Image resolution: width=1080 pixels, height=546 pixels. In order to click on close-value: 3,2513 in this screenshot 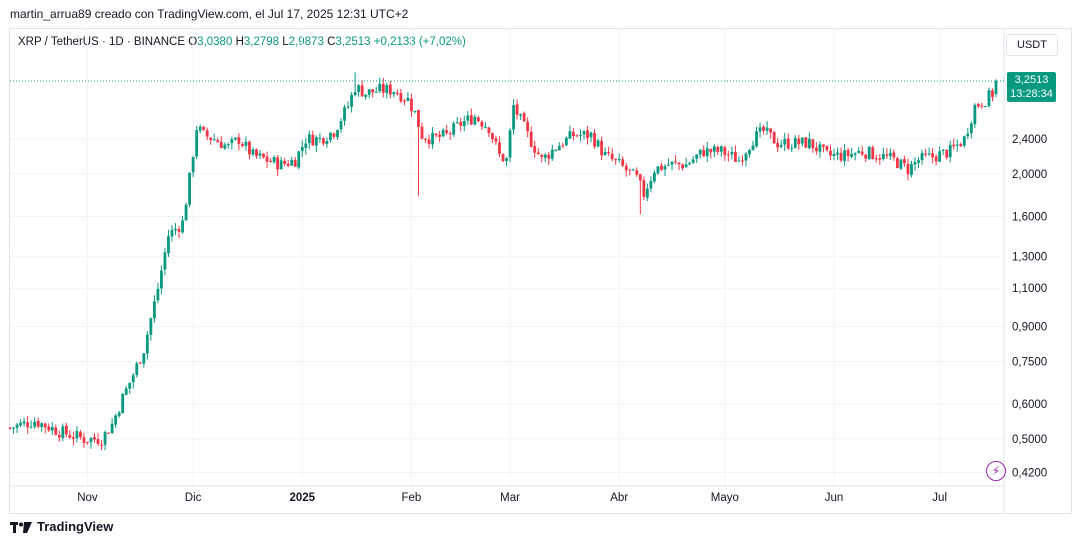, I will do `click(353, 42)`.